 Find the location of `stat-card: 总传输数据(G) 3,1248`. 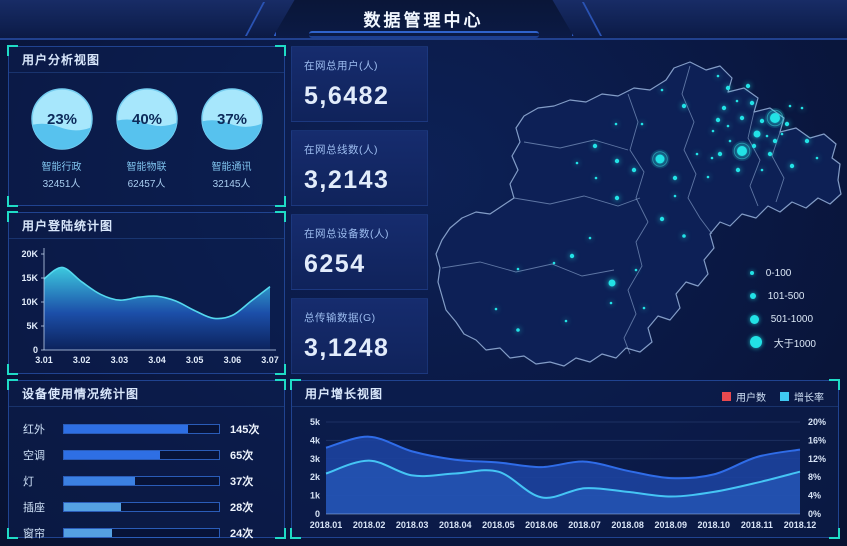

stat-card: 总传输数据(G) 3,1248 is located at coordinates (359, 336).